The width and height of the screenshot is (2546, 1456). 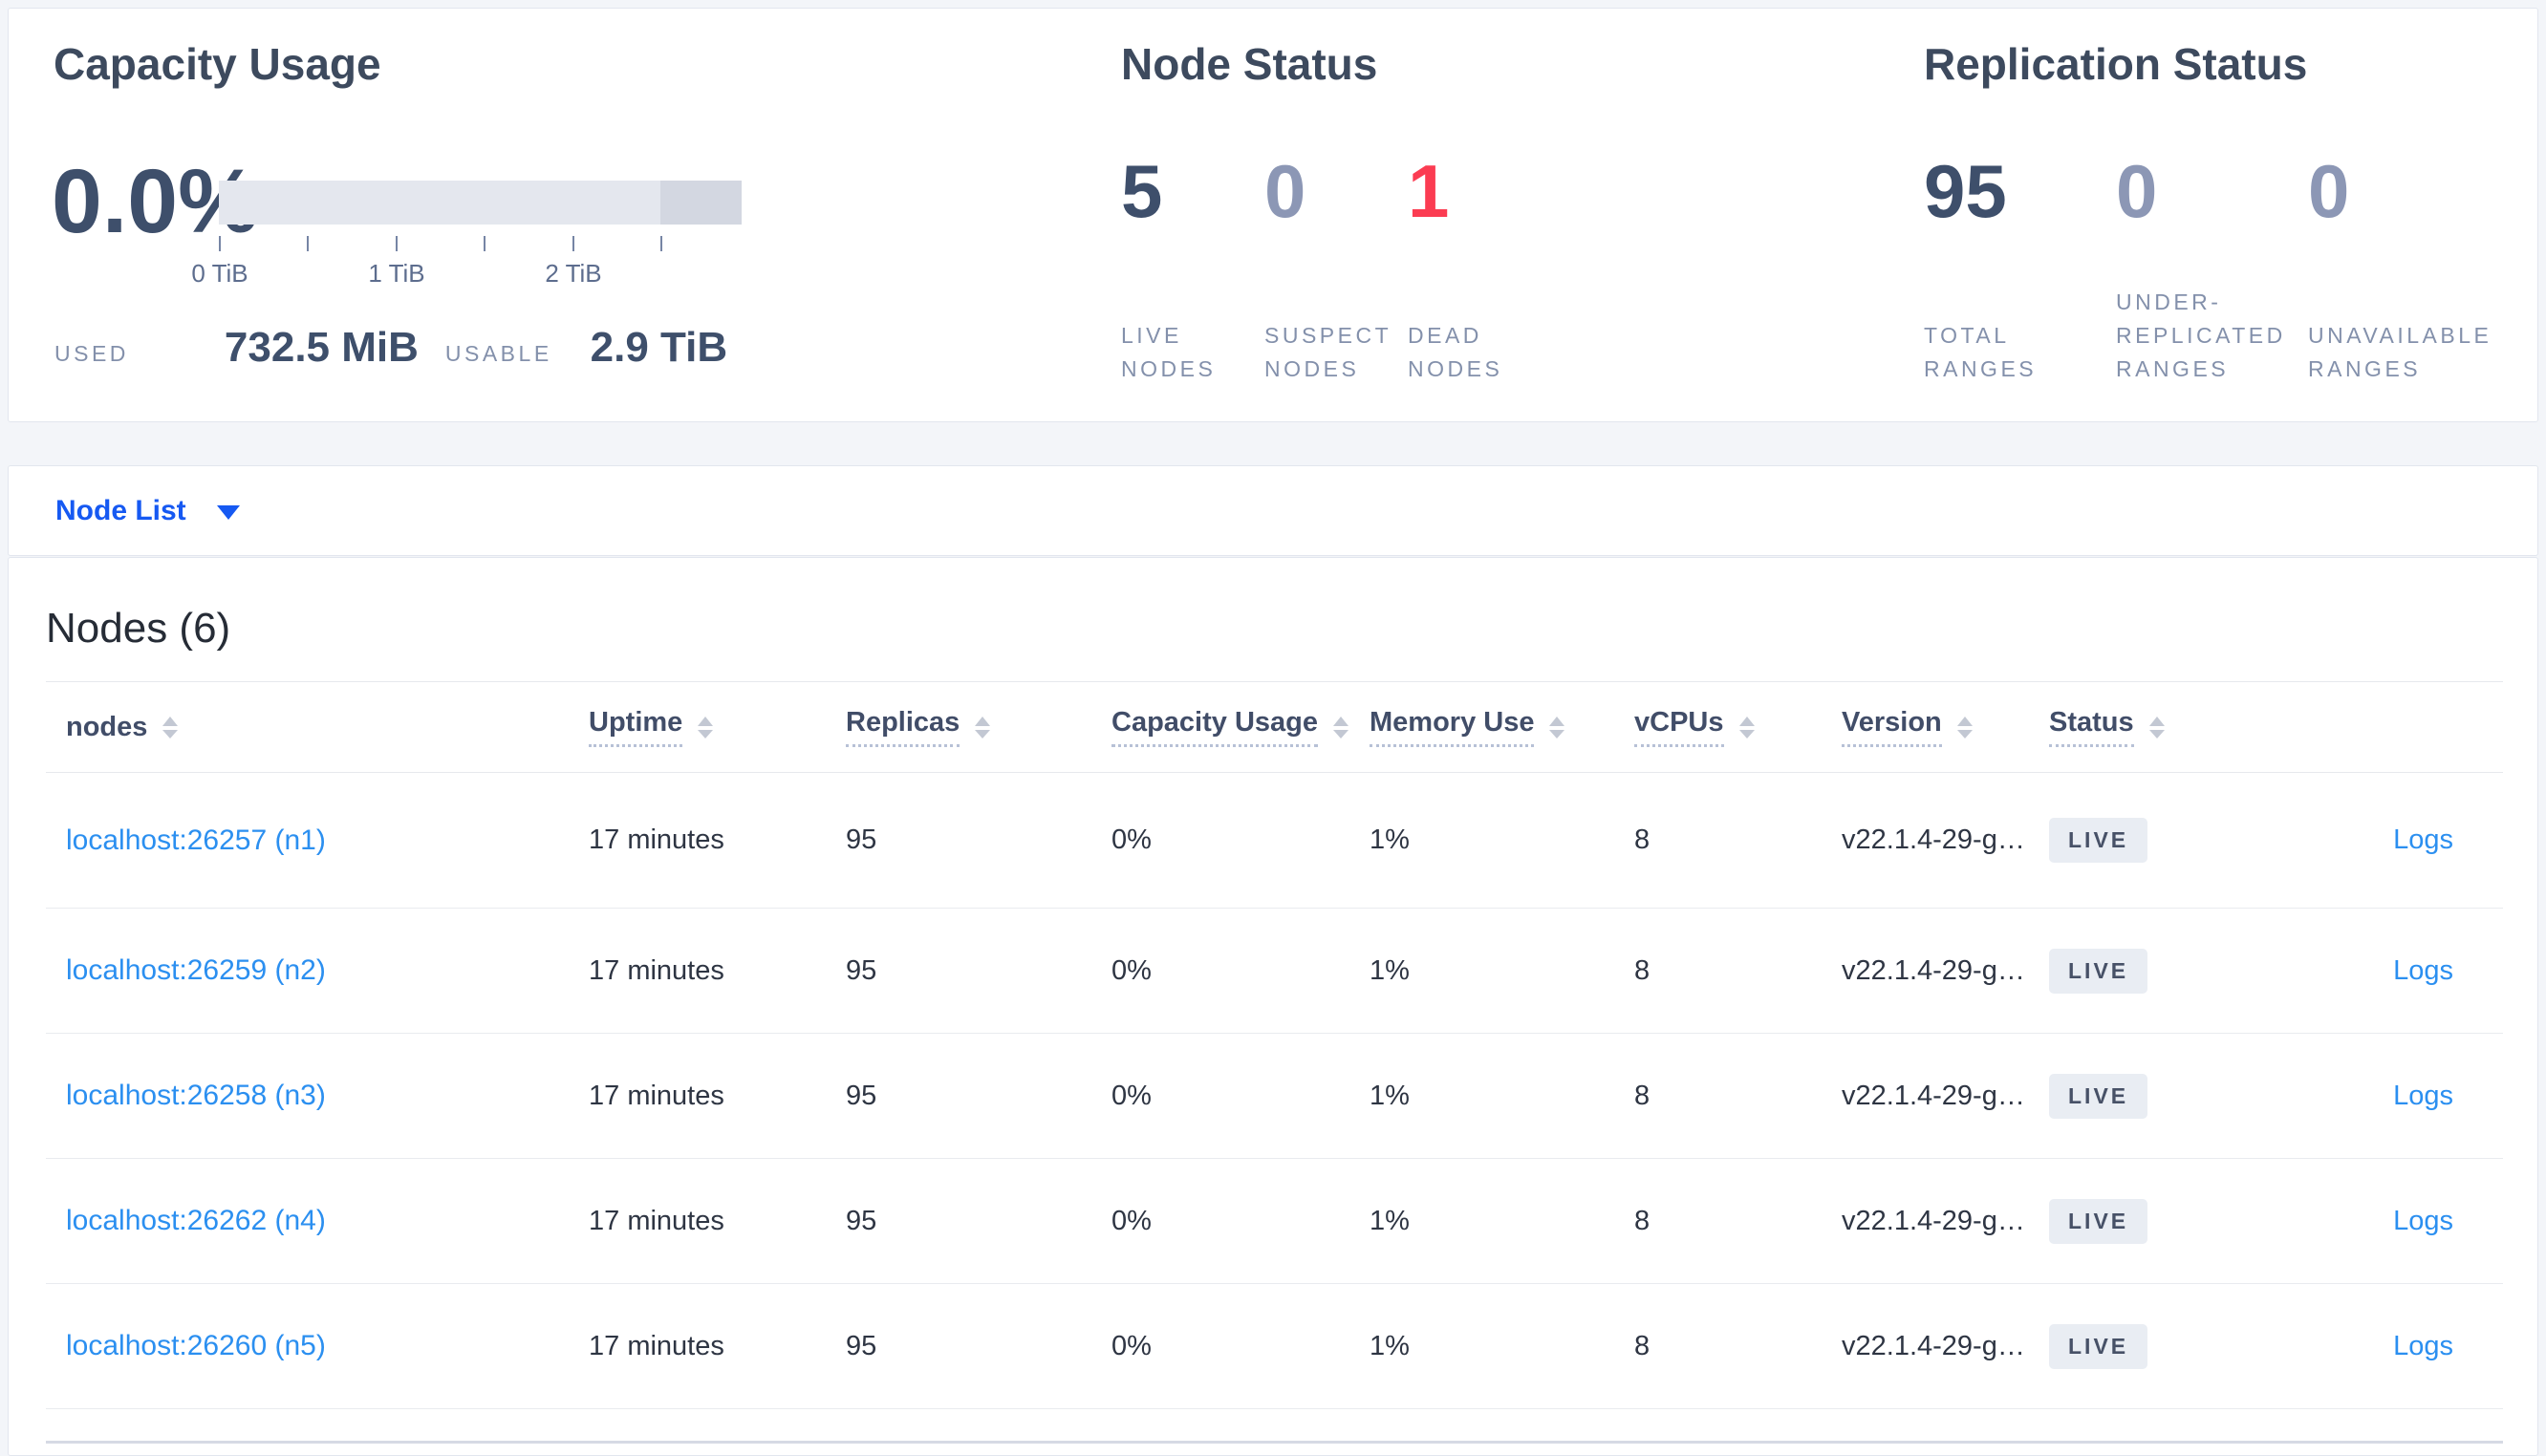 What do you see at coordinates (659, 348) in the screenshot?
I see `usable-value: 2.9 TiB` at bounding box center [659, 348].